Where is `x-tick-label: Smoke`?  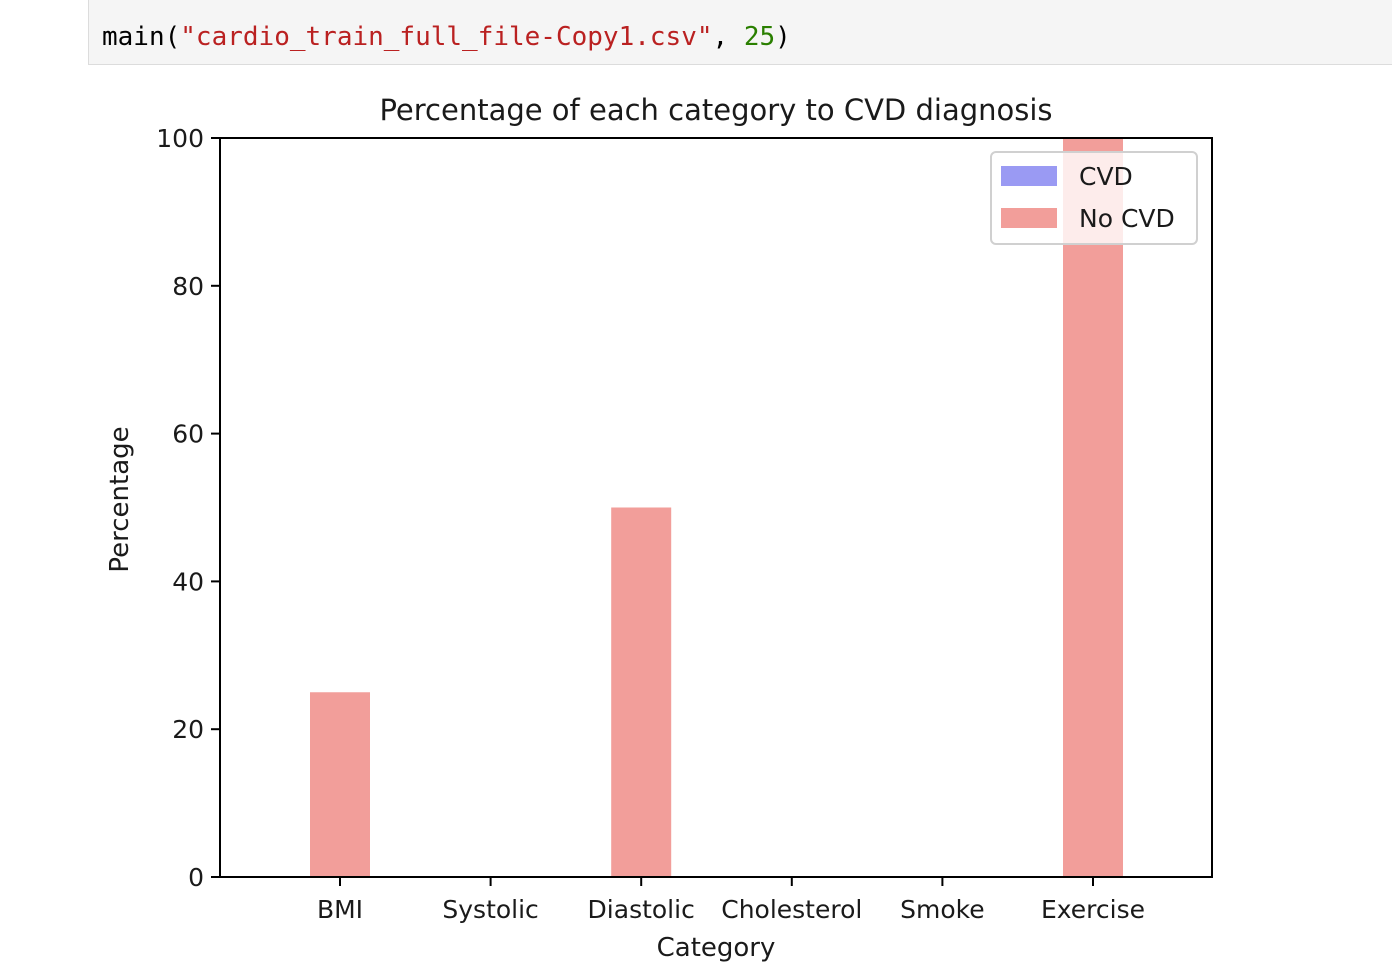
x-tick-label: Smoke is located at coordinates (942, 909).